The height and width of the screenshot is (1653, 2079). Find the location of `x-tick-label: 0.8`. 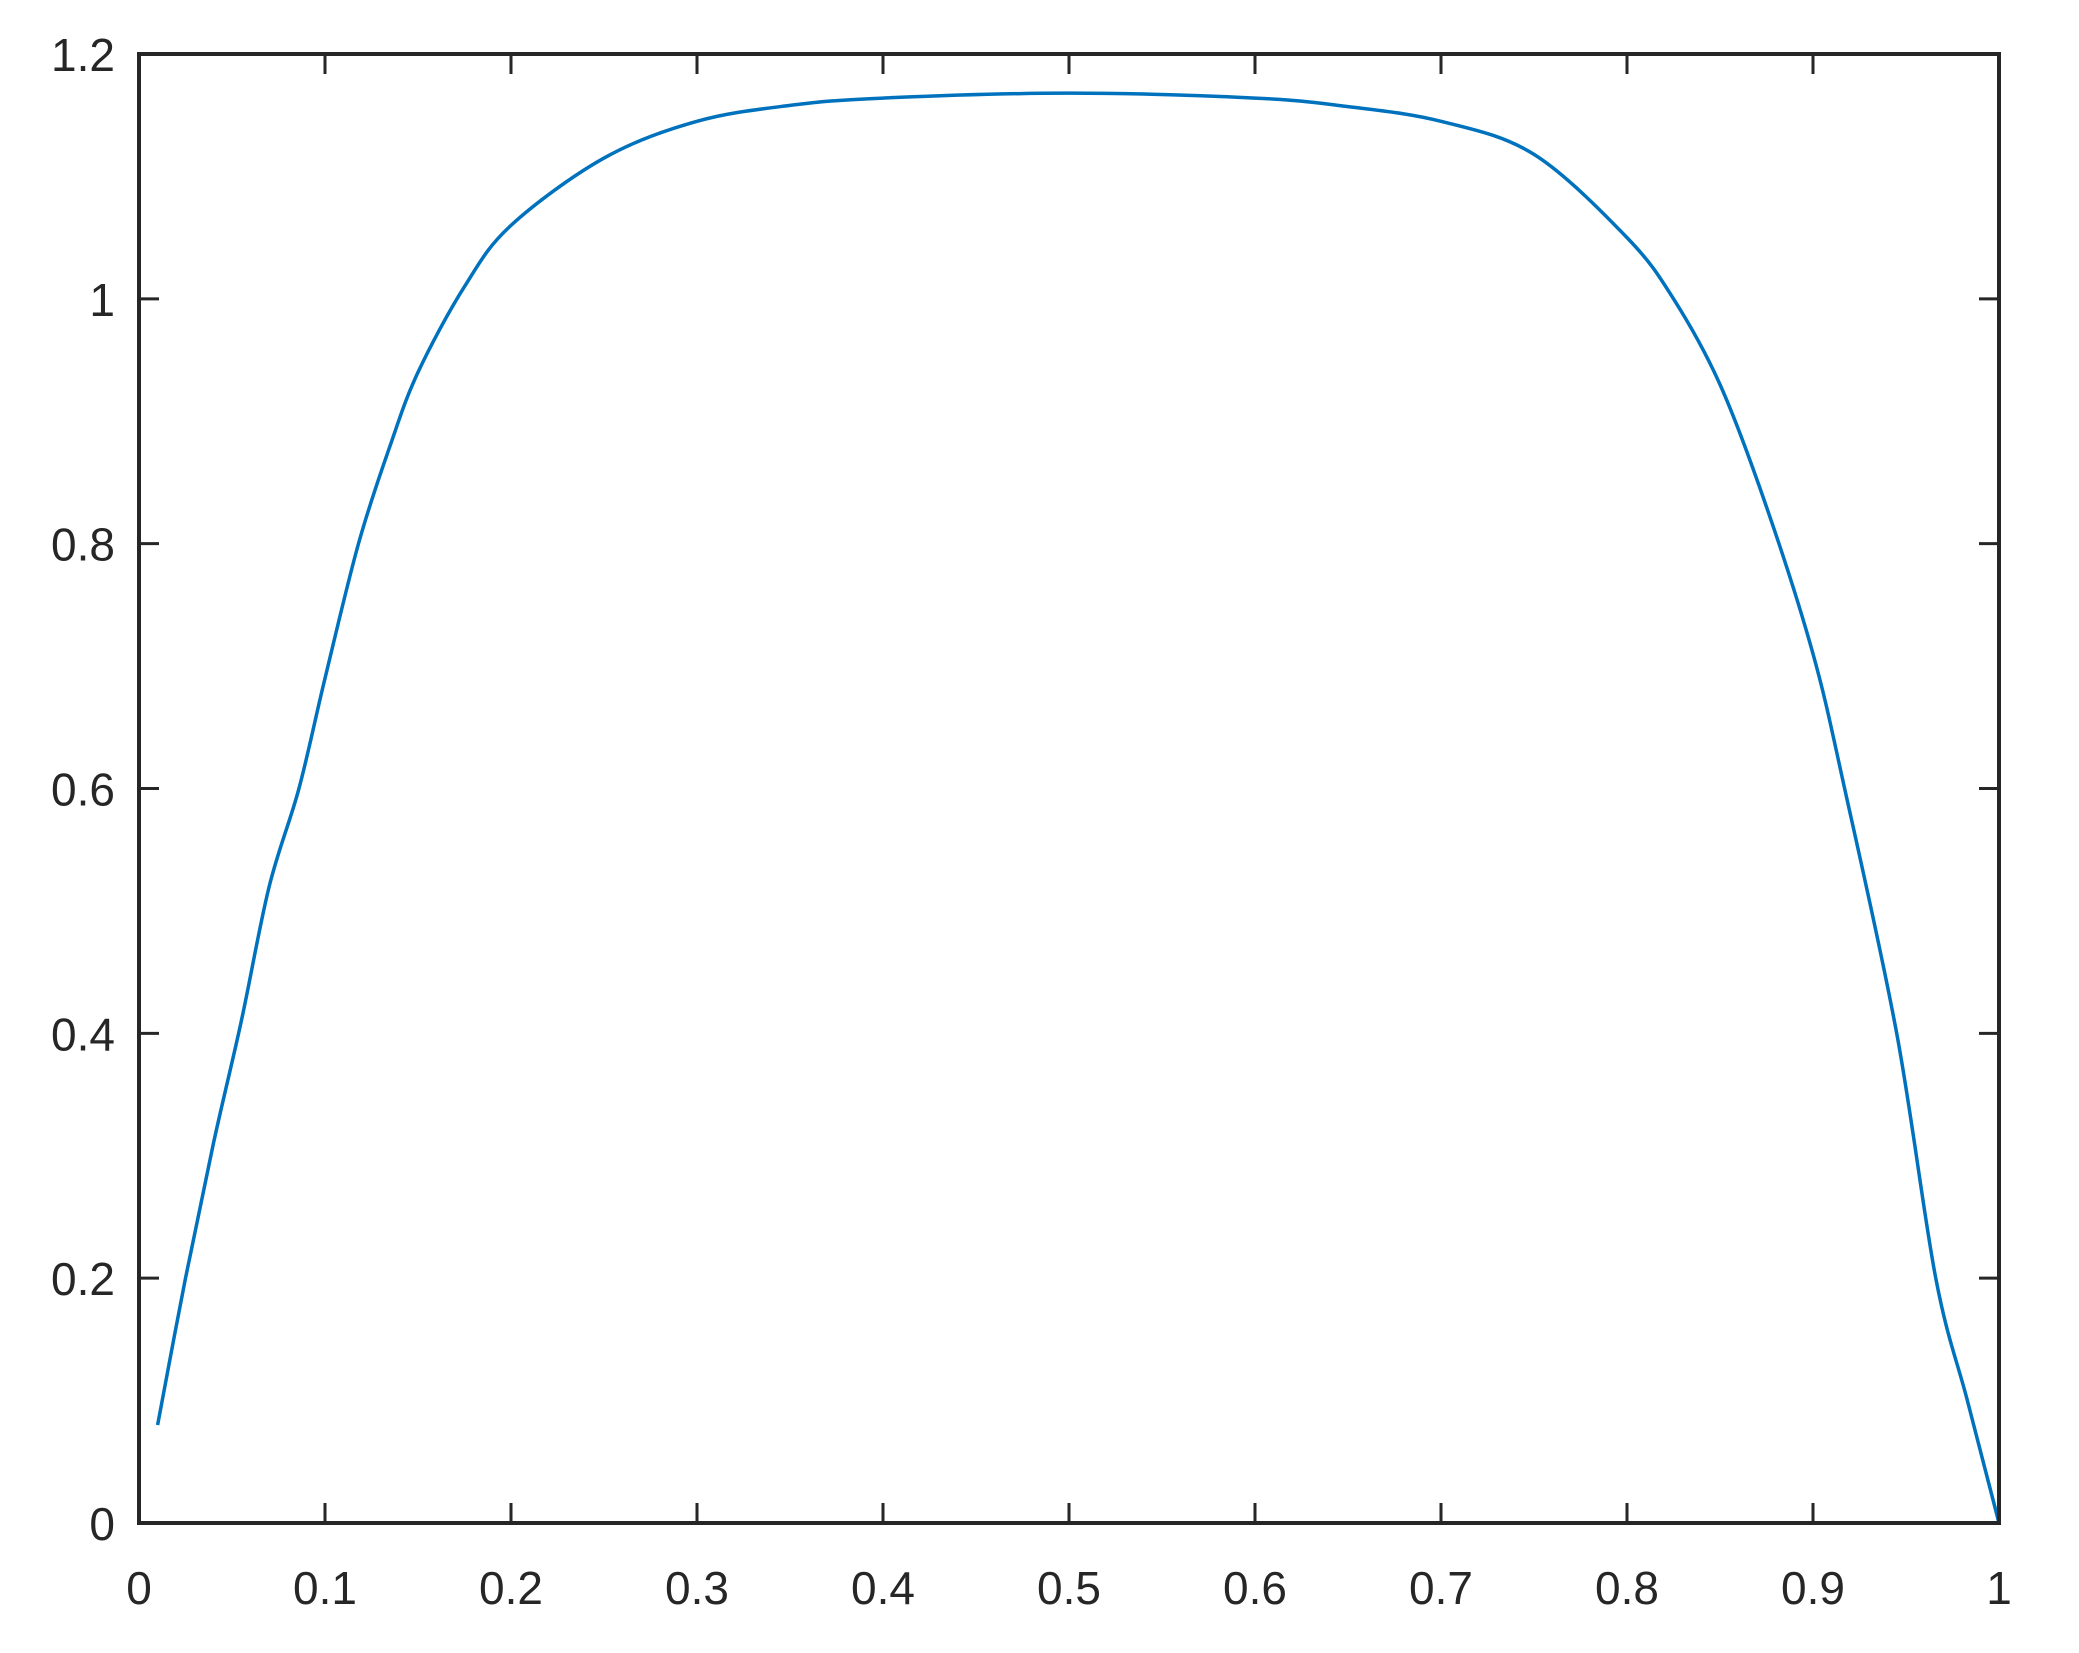

x-tick-label: 0.8 is located at coordinates (1627, 1588).